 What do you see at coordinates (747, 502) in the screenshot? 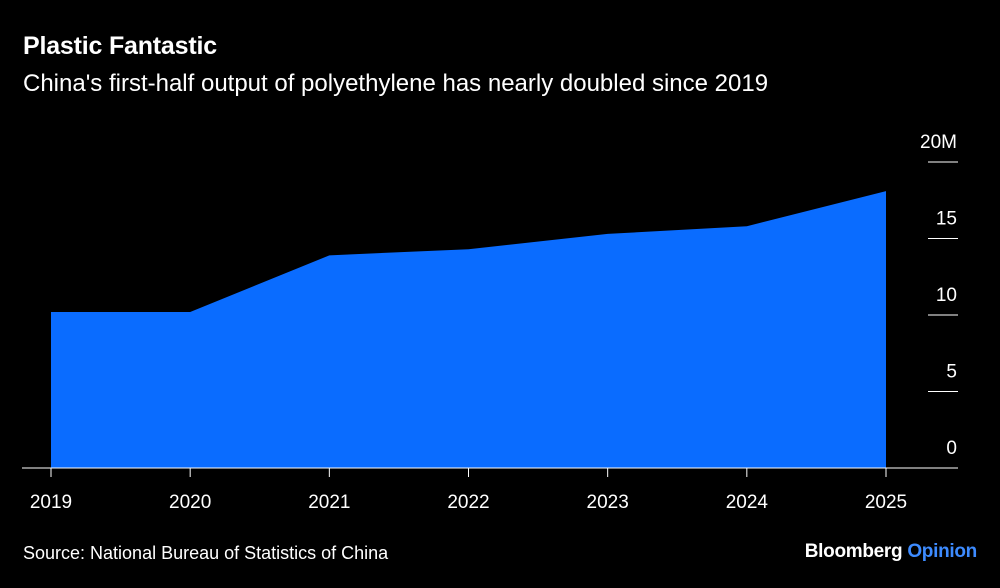
I see `x-tick-label-2024: 2024` at bounding box center [747, 502].